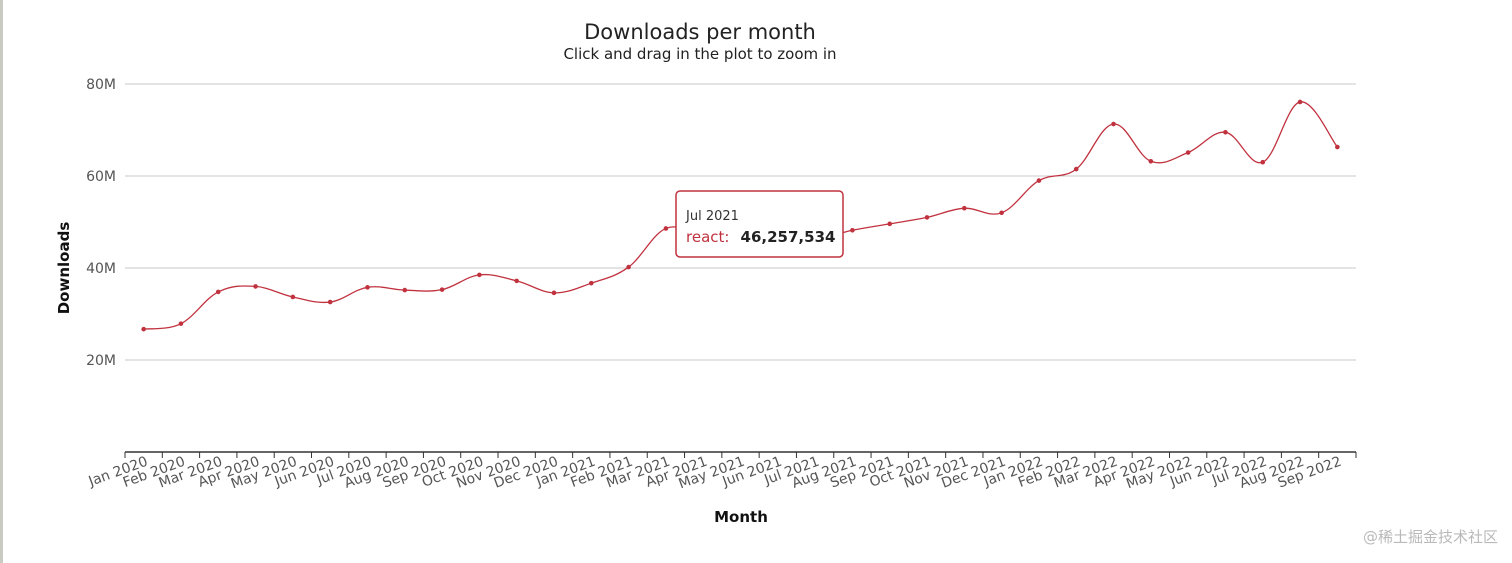  I want to click on chart-subtitle: Click and drag in the plot to zoom in, so click(699, 54).